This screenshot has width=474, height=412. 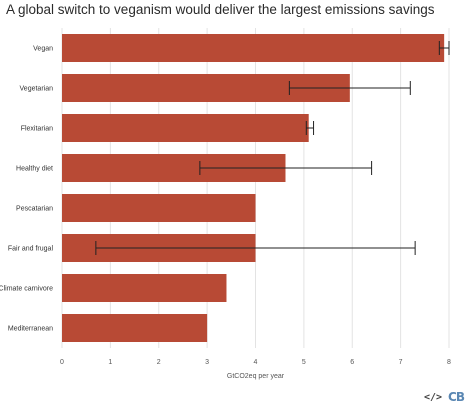 What do you see at coordinates (433, 397) in the screenshot?
I see `embed-code-icon: </>` at bounding box center [433, 397].